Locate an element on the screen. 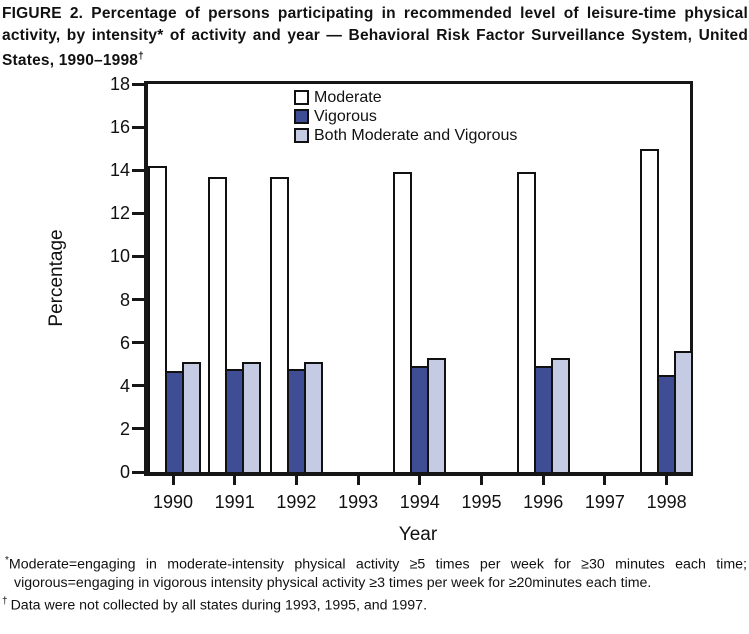 This screenshot has width=749, height=634. bar-1996-moderate is located at coordinates (526, 322).